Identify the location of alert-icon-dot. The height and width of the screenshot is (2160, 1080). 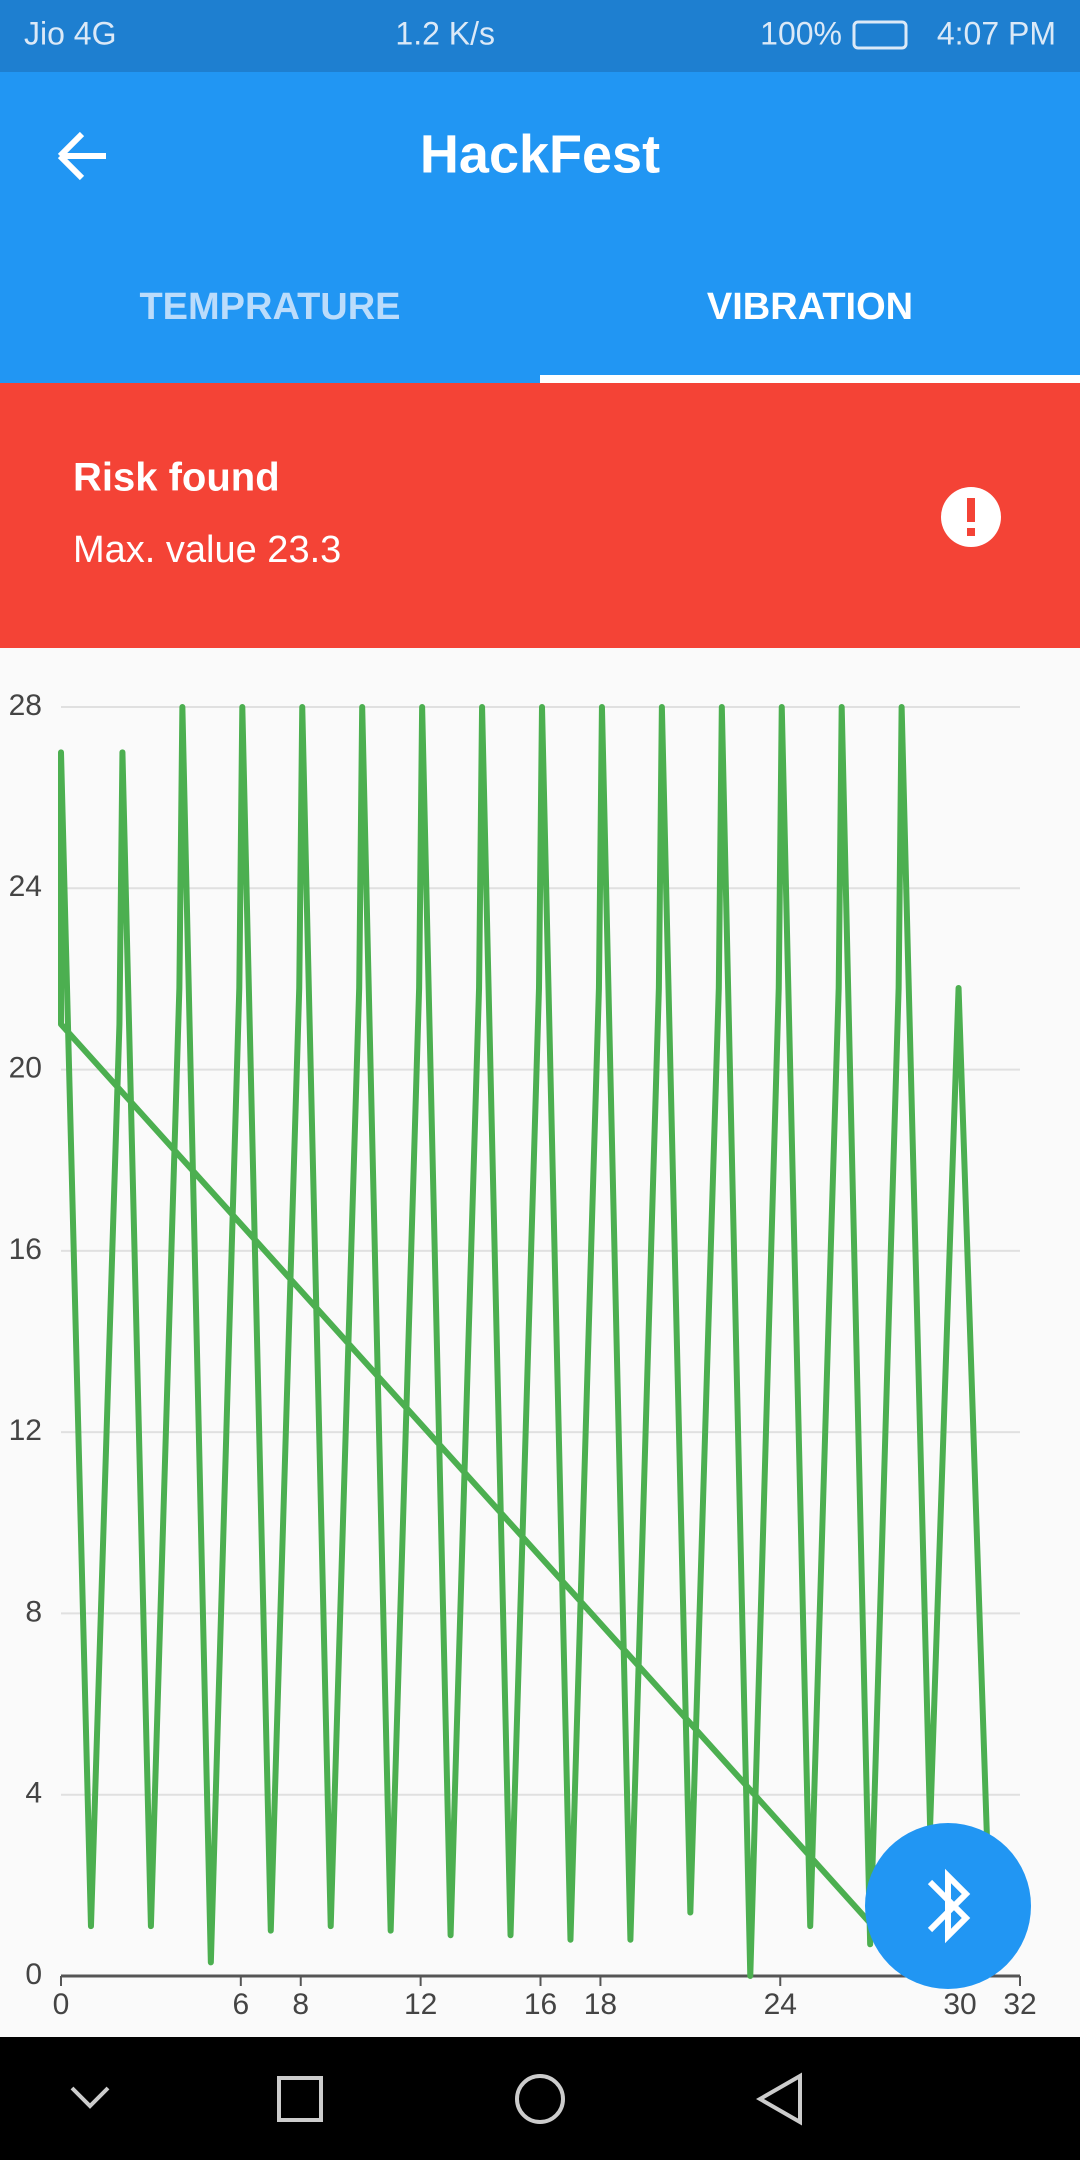
(971, 532).